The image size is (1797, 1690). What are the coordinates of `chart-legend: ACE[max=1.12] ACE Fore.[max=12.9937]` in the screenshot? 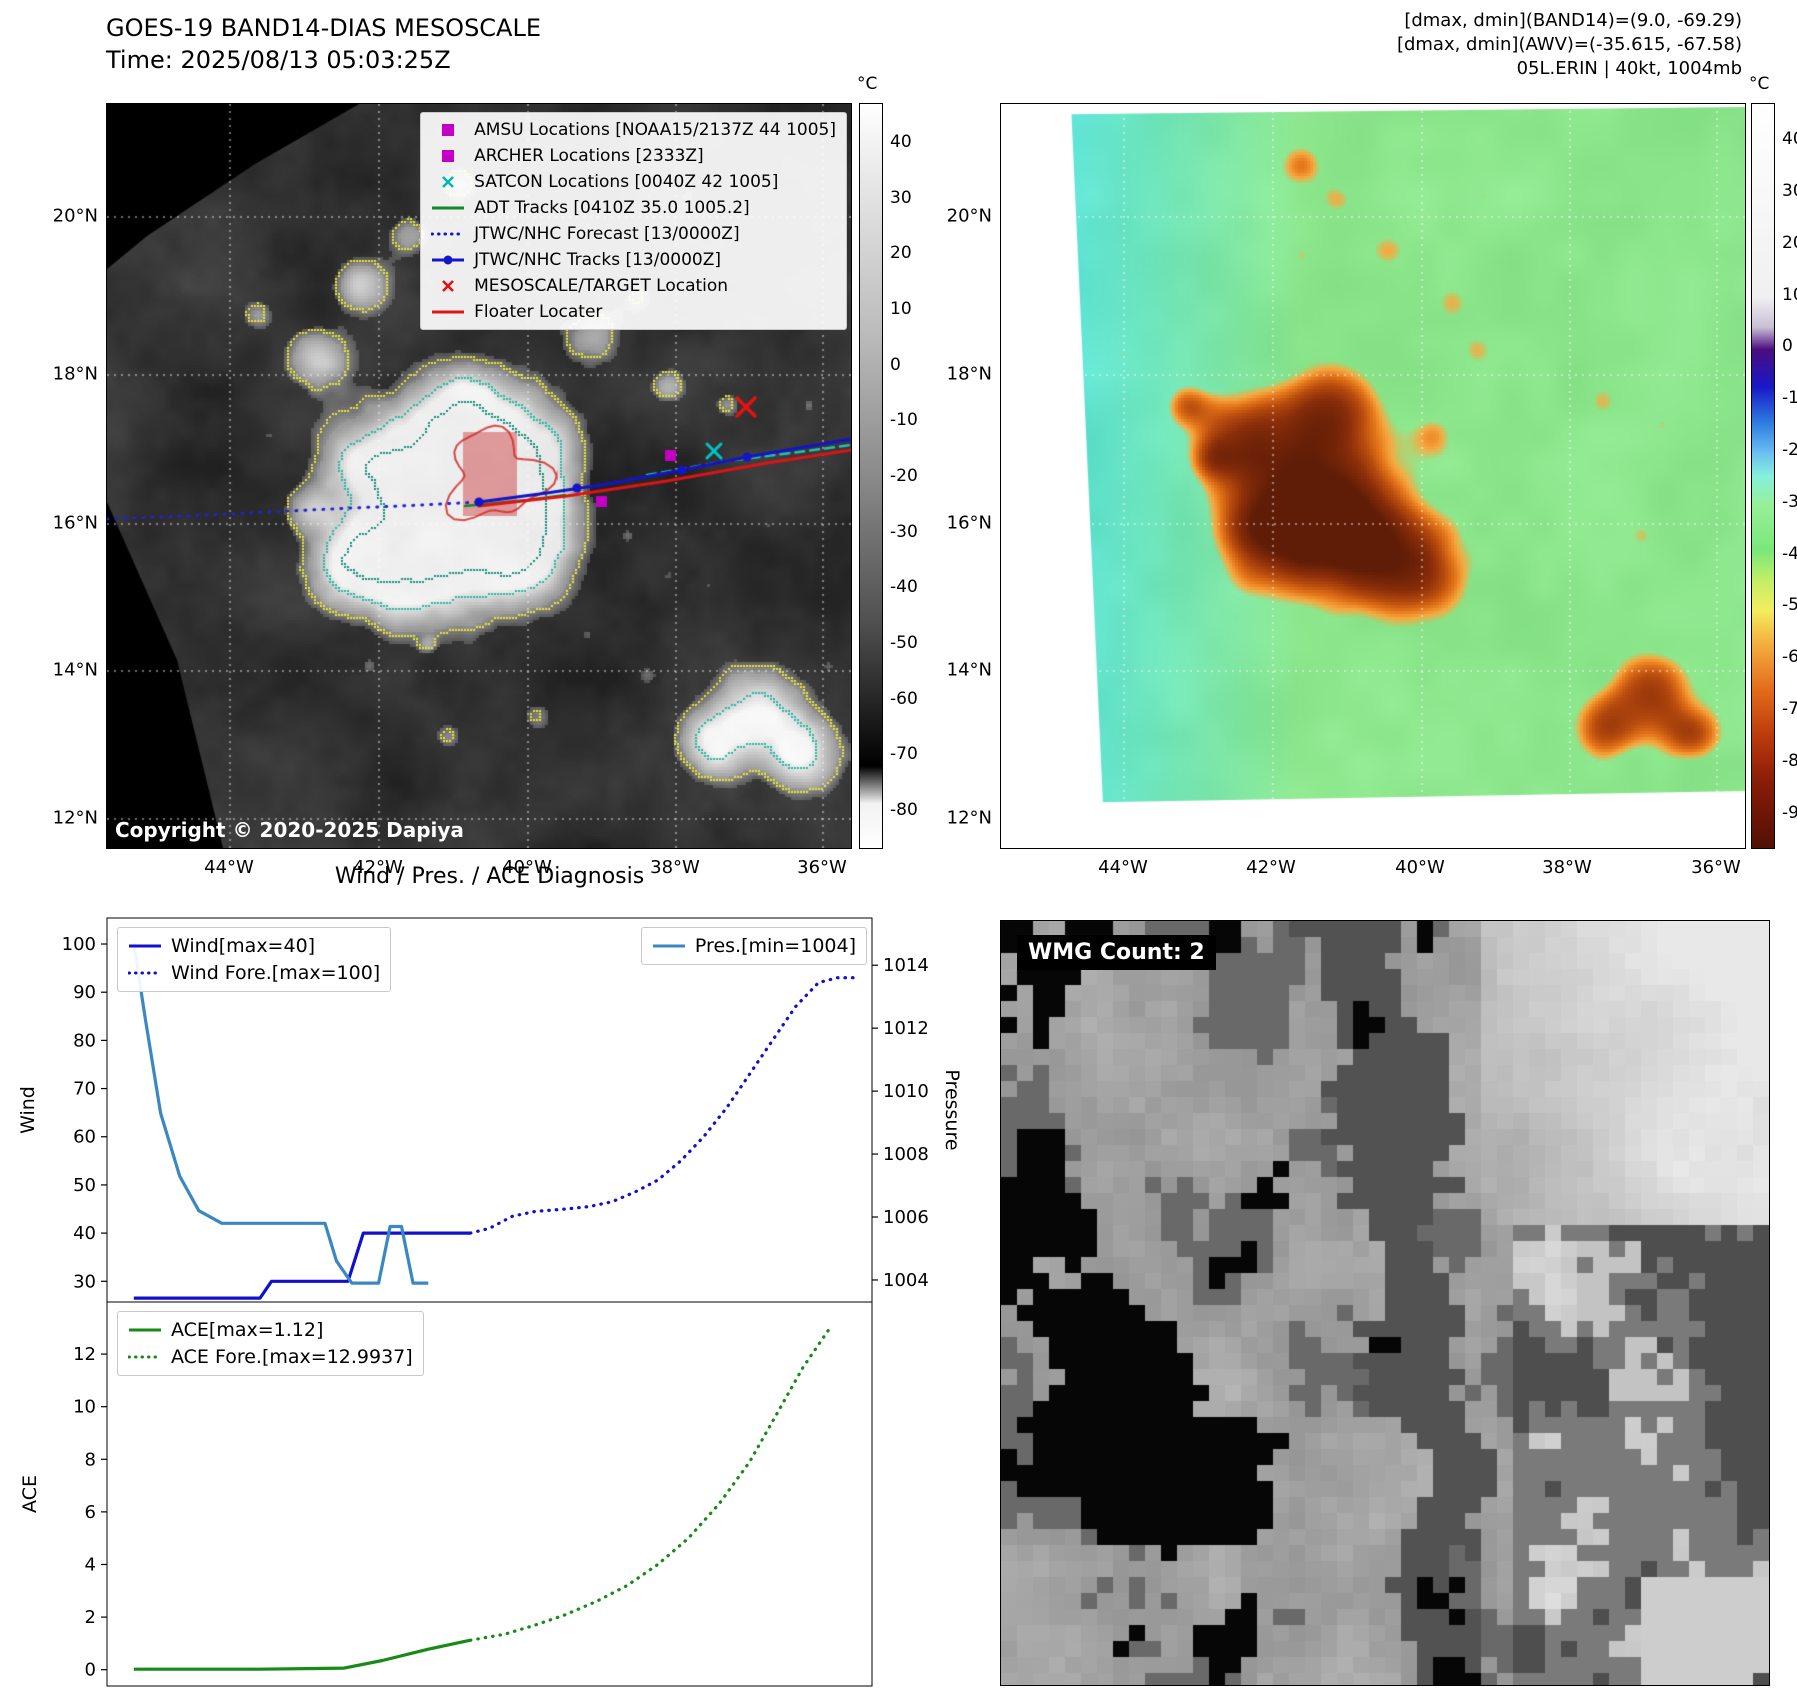 It's located at (270, 1343).